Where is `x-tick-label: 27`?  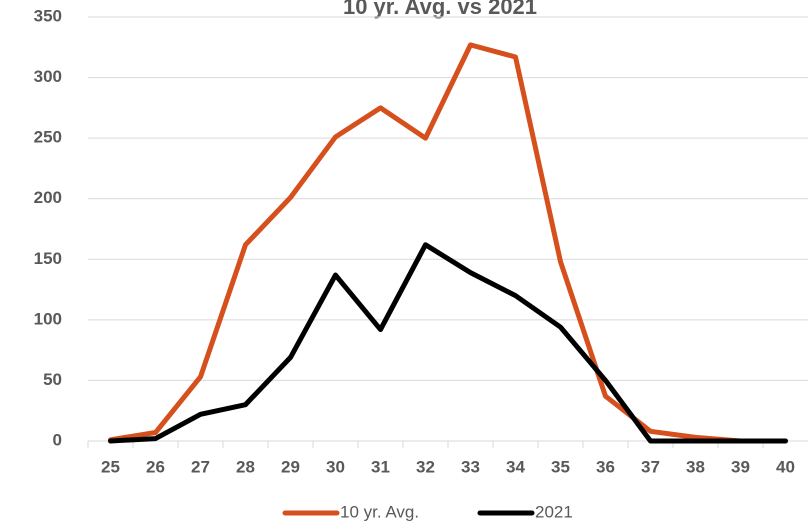 x-tick-label: 27 is located at coordinates (200, 466).